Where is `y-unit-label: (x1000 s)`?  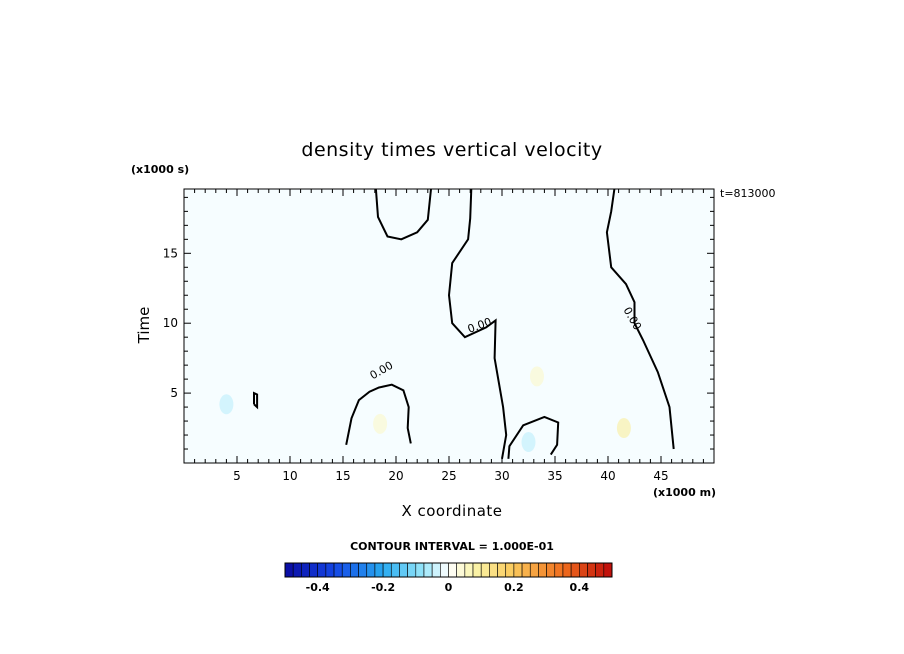 y-unit-label: (x1000 s) is located at coordinates (160, 169).